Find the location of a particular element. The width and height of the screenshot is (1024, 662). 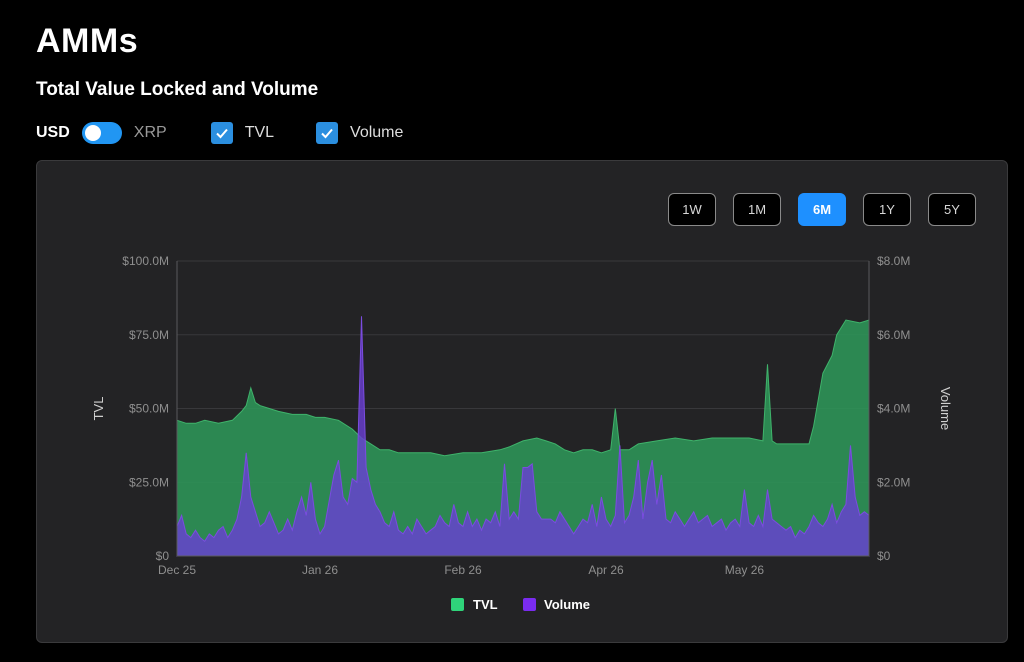

chart-controls: USD XRP TVL Volume is located at coordinates (219, 133).